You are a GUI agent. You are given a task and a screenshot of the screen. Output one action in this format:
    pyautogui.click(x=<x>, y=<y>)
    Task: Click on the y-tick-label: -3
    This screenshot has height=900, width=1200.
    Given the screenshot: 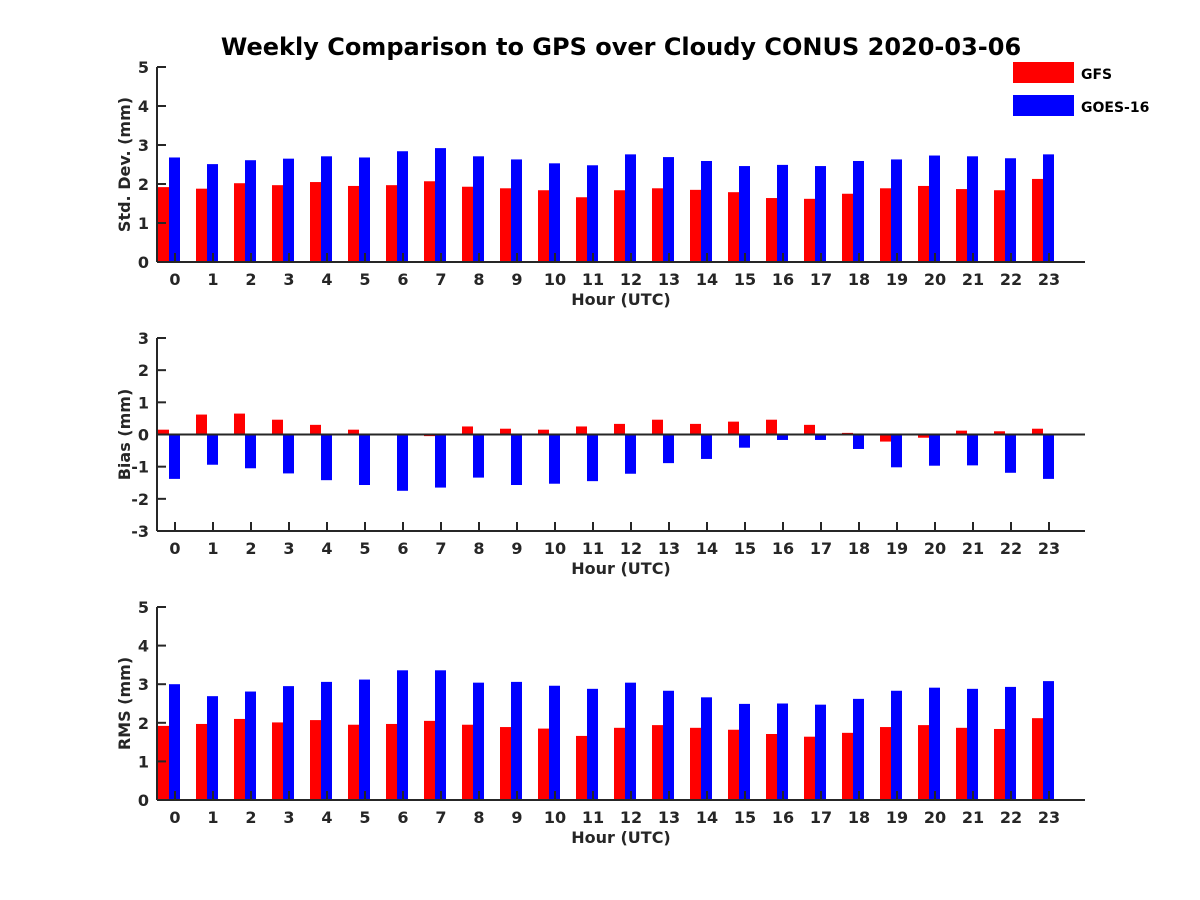 What is the action you would take?
    pyautogui.click(x=140, y=531)
    